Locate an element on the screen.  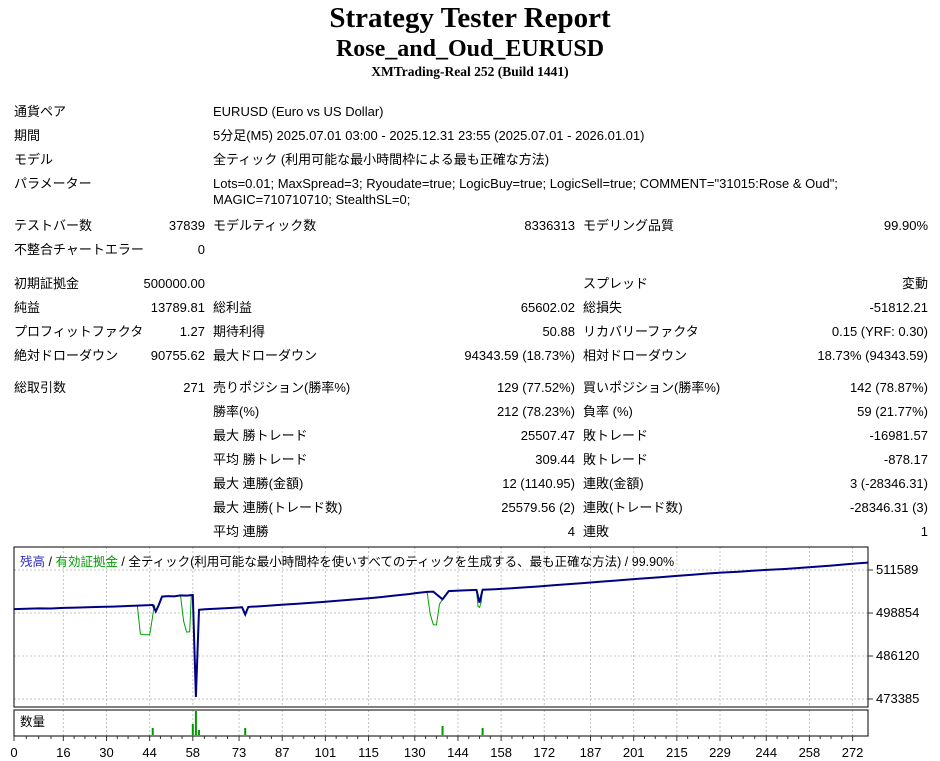
x-tick-label: 130 is located at coordinates (414, 752).